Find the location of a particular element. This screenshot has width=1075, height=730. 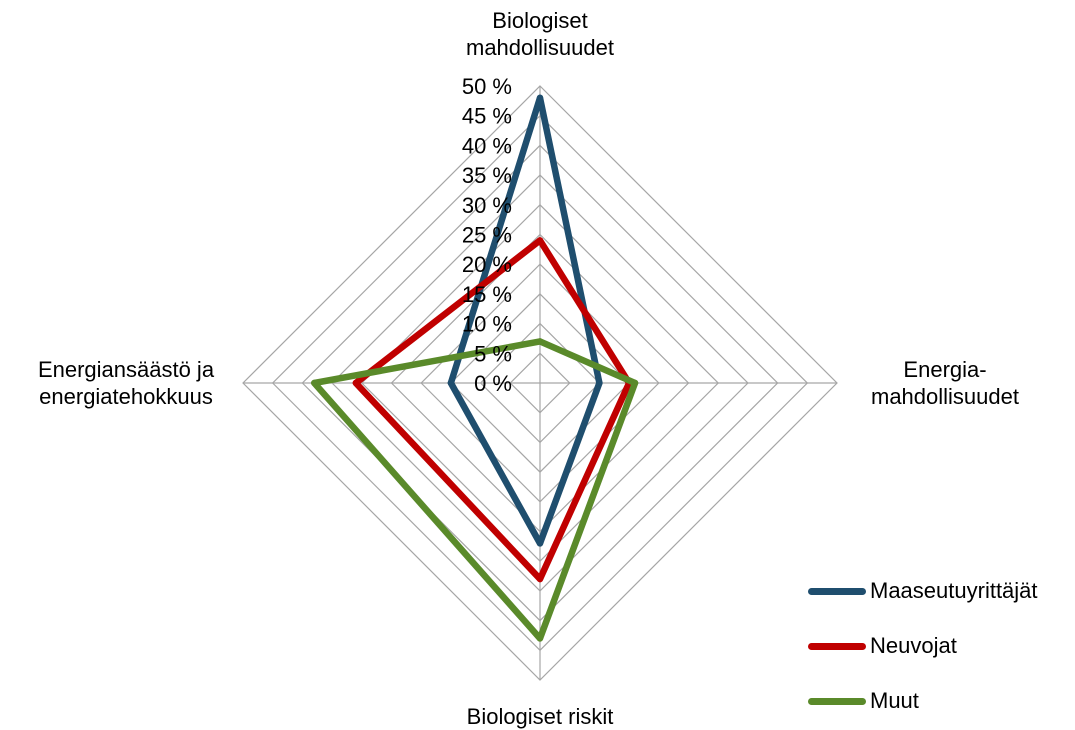

series-2-point-bottom is located at coordinates (540, 579).